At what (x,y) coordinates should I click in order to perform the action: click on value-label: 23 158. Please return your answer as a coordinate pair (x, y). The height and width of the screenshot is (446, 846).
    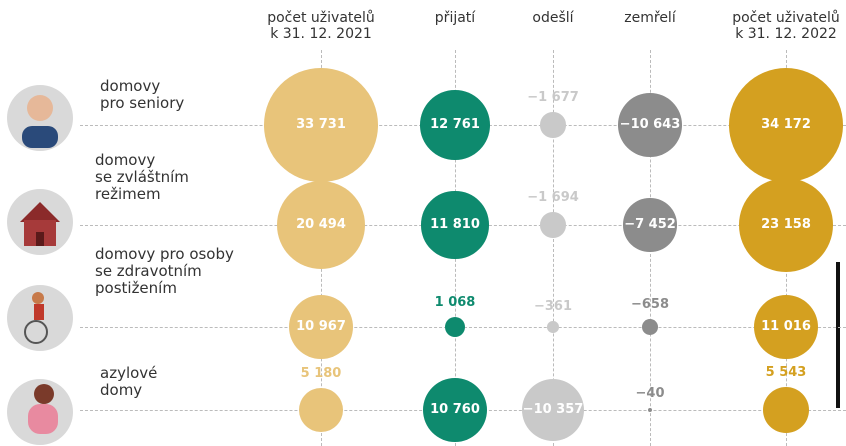
    Looking at the image, I should click on (786, 224).